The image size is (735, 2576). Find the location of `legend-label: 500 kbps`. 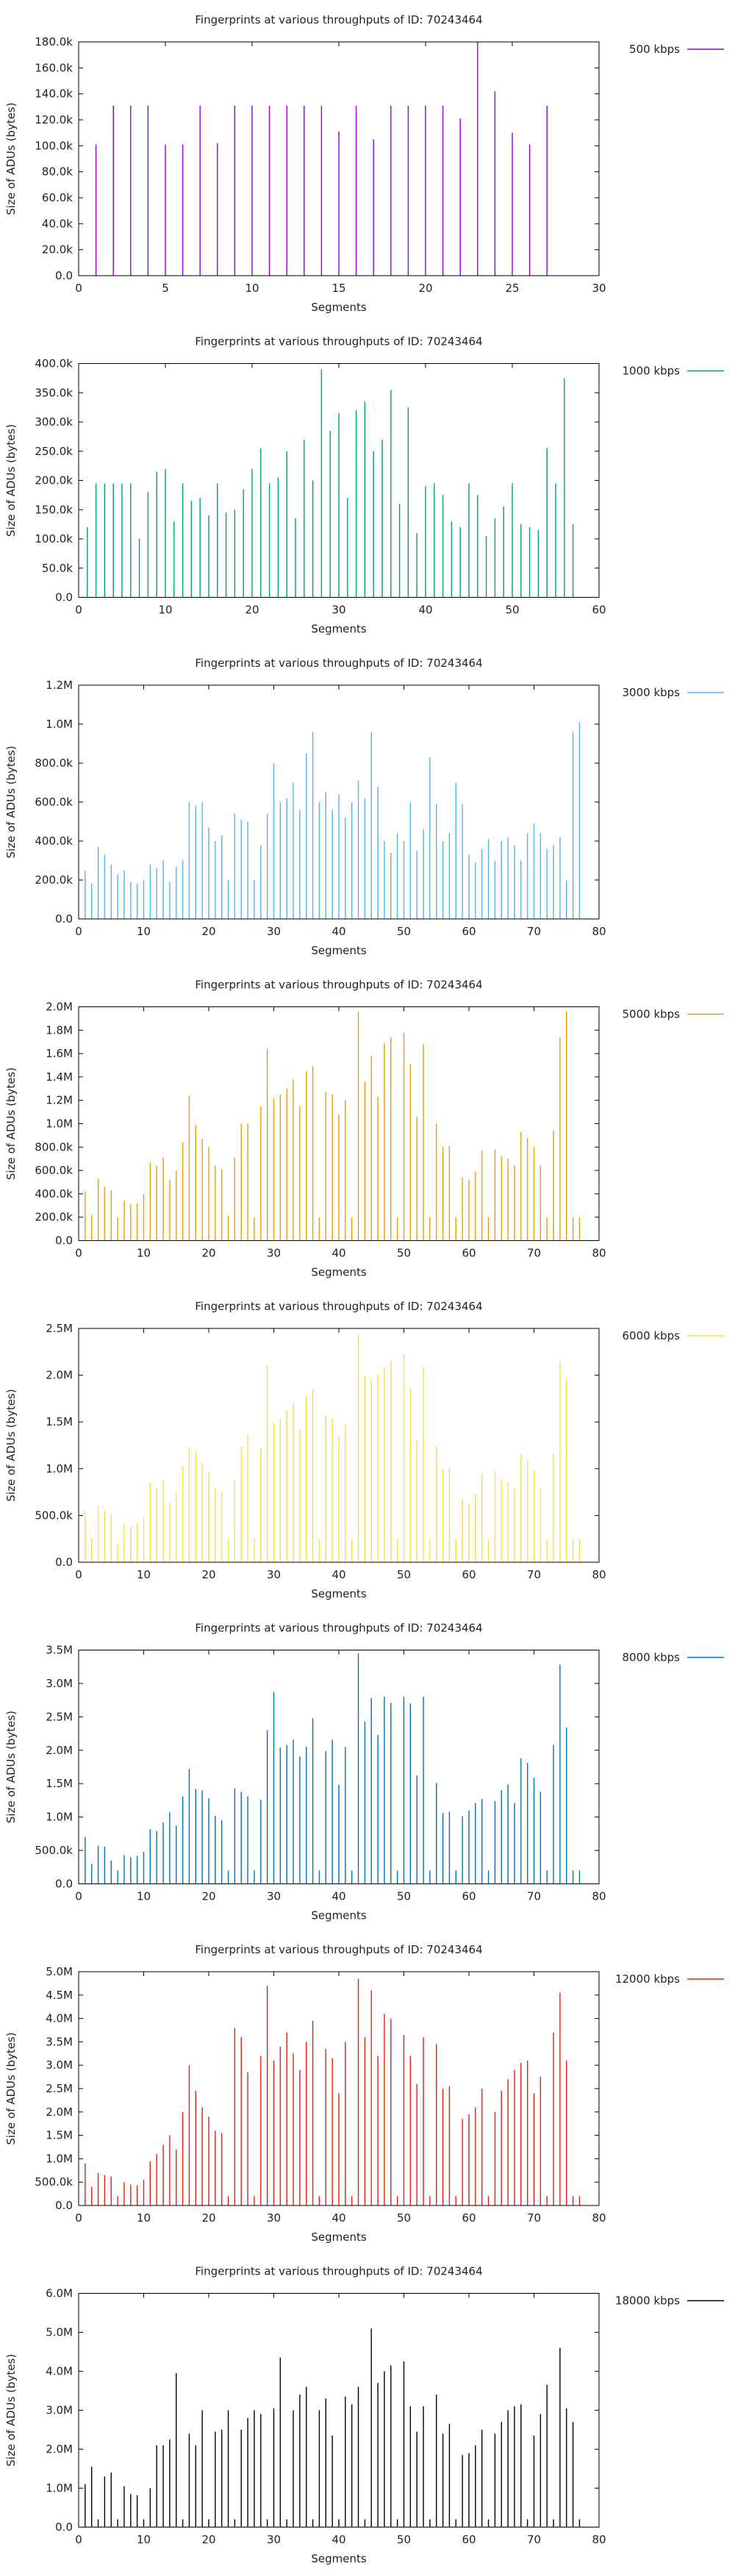

legend-label: 500 kbps is located at coordinates (654, 49).